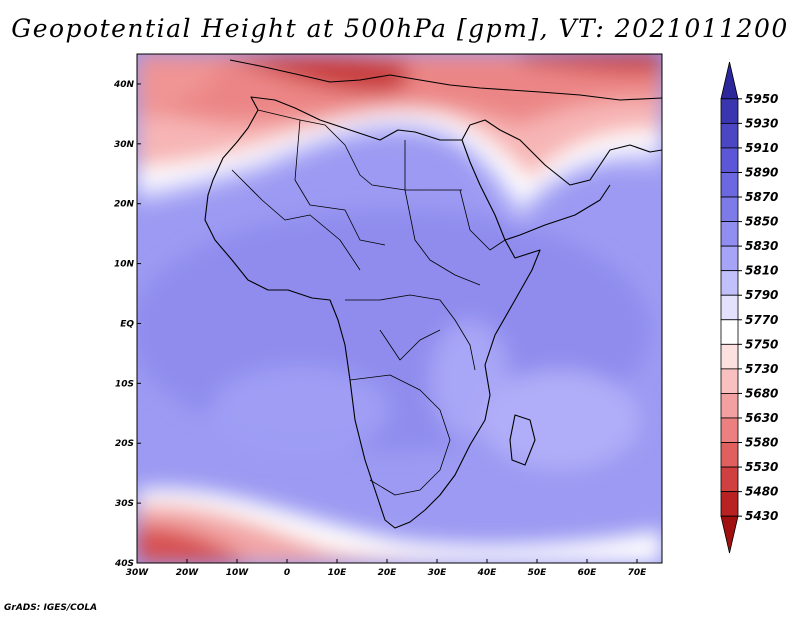 Image resolution: width=800 pixels, height=618 pixels. I want to click on latitude-ticks: 40N 30N 20N 10N EQ 10S 20S 30S 40S, so click(127, 324).